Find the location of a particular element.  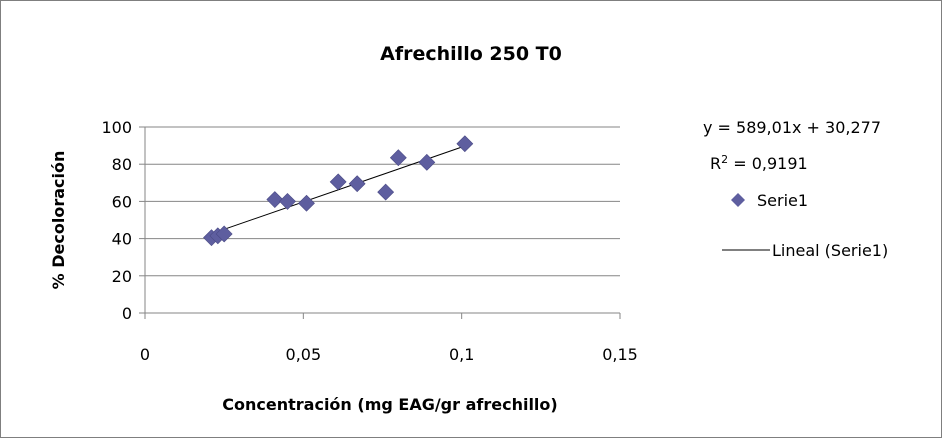

data-points is located at coordinates (338, 191).